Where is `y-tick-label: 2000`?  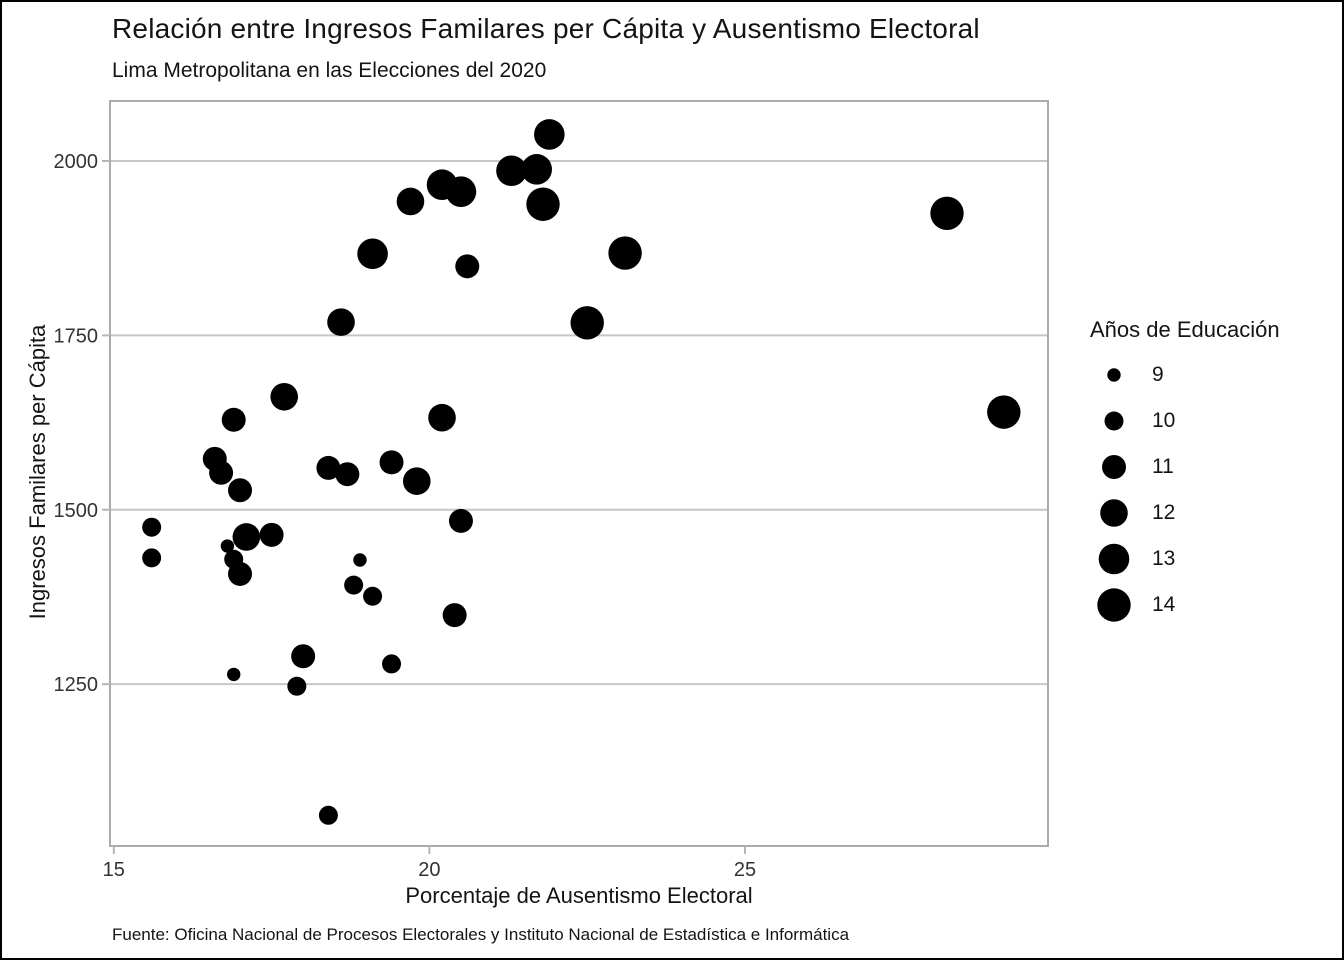
y-tick-label: 2000 is located at coordinates (76, 162).